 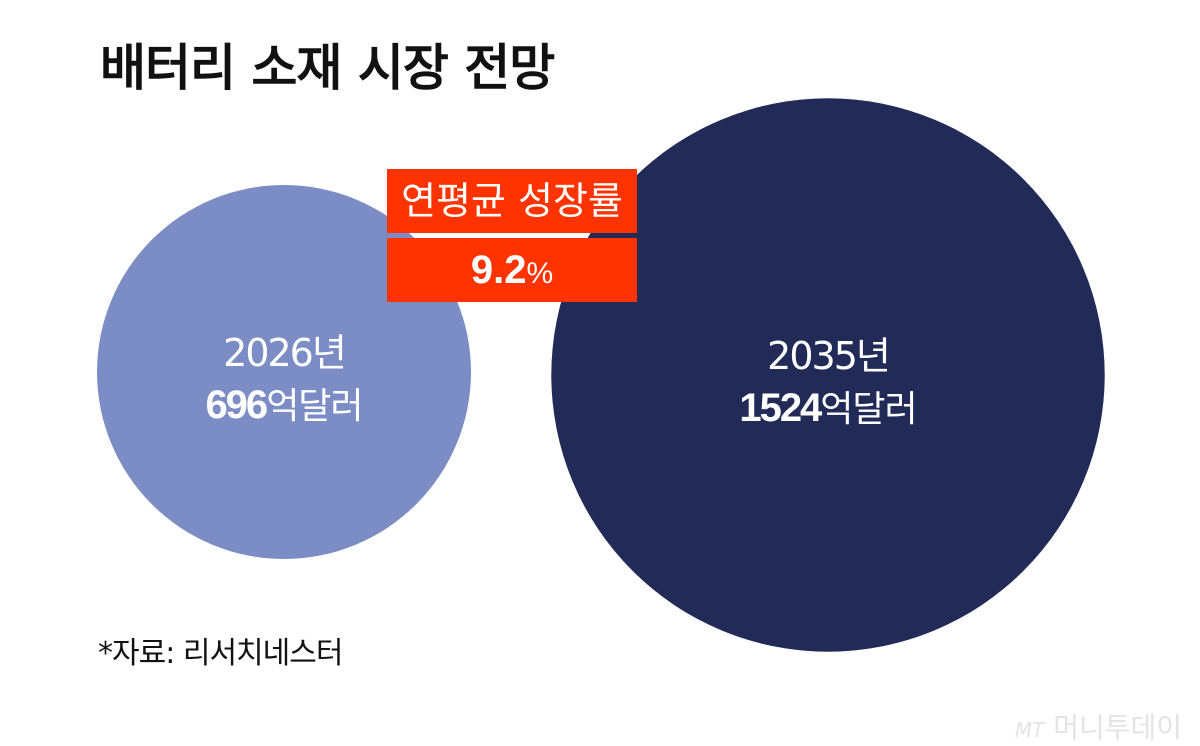 What do you see at coordinates (829, 356) in the screenshot?
I see `bubble-year: 2035년` at bounding box center [829, 356].